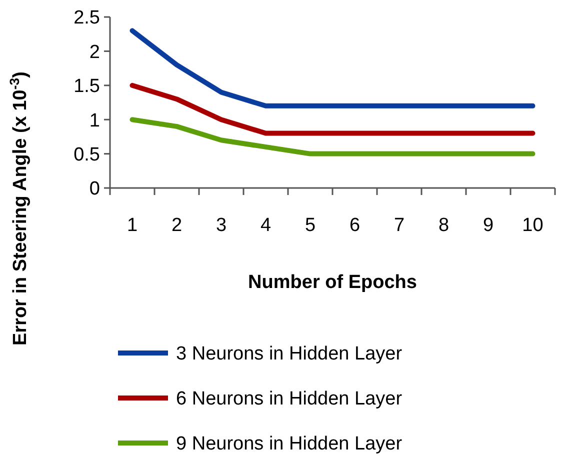 Image resolution: width=569 pixels, height=461 pixels. I want to click on y-tick-label: 1, so click(94, 121).